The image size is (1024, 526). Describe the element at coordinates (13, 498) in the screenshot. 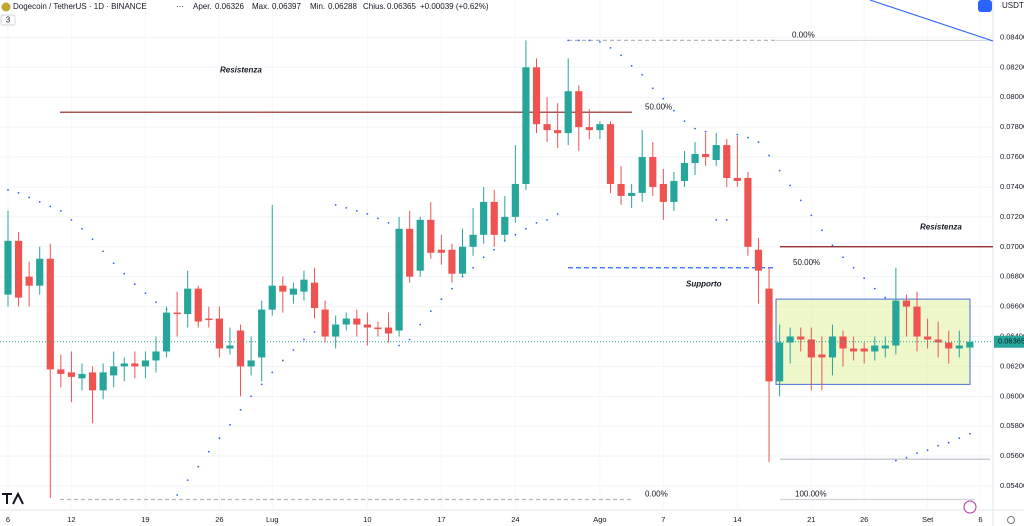

I see `logo` at that location.